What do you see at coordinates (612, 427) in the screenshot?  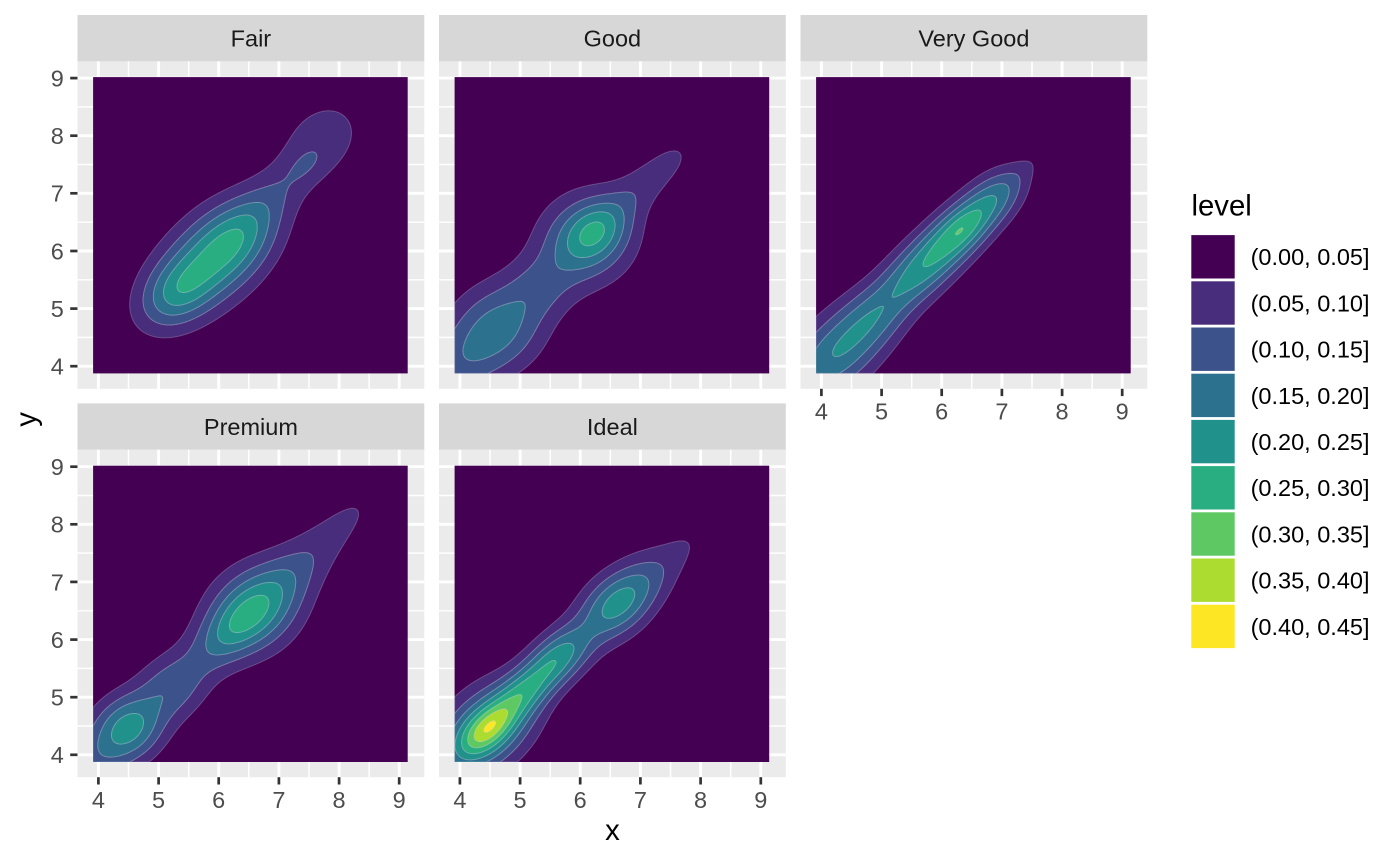 I see `svg-text: Ideal` at bounding box center [612, 427].